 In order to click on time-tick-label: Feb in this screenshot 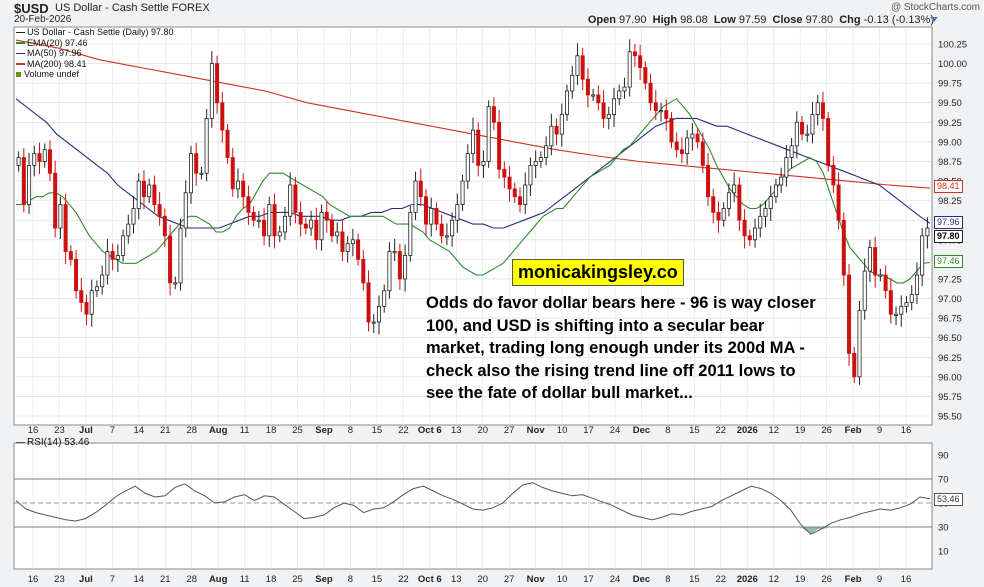, I will do `click(853, 579)`.